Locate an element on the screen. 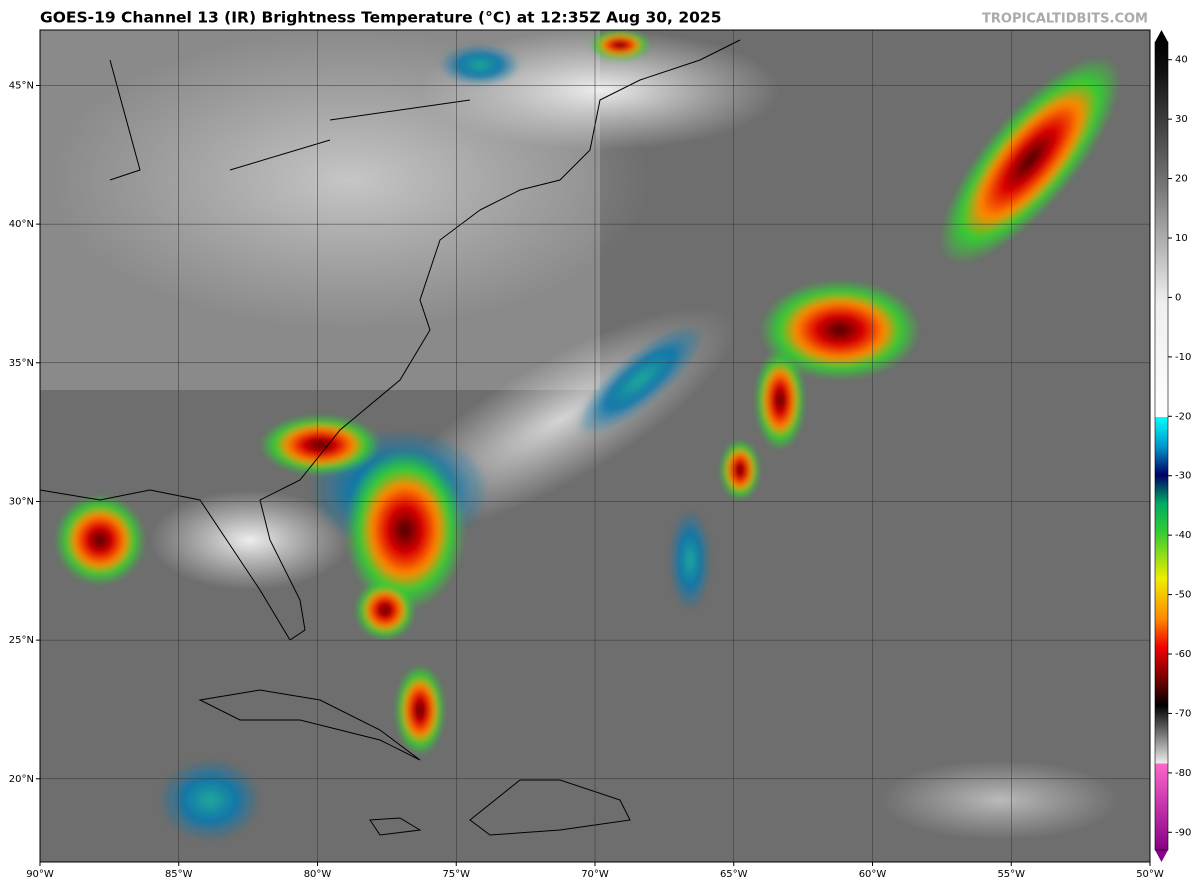 The height and width of the screenshot is (889, 1200). colorbar-tick-label: 0 is located at coordinates (1178, 297).